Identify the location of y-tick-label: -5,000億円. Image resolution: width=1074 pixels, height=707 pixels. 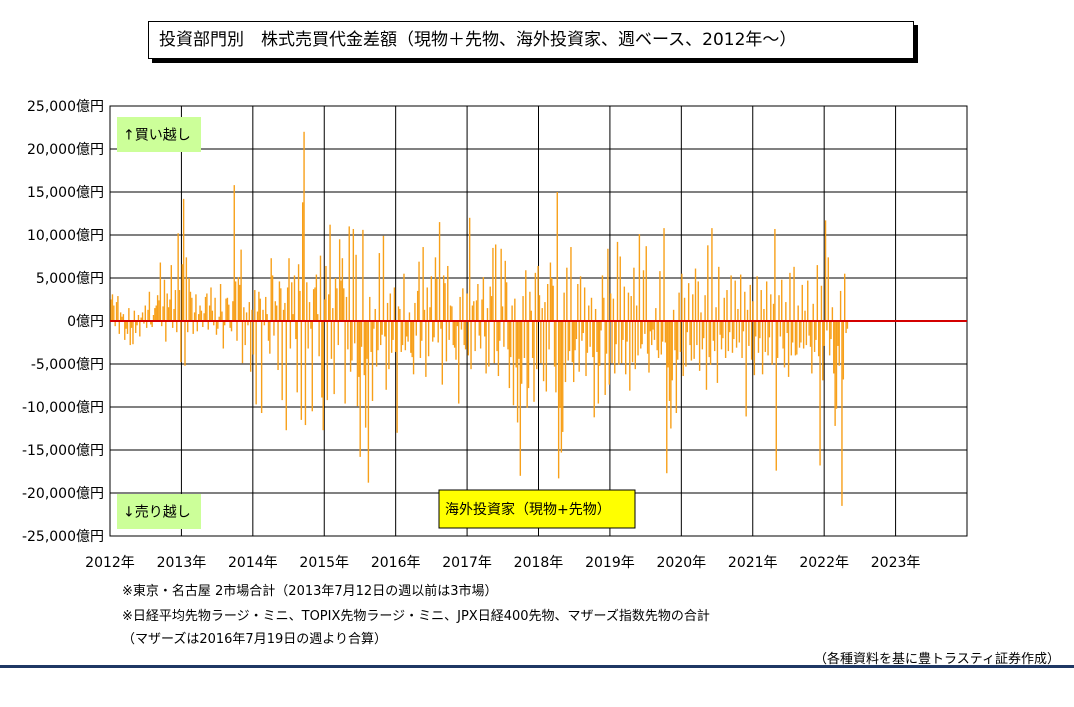
(67, 365).